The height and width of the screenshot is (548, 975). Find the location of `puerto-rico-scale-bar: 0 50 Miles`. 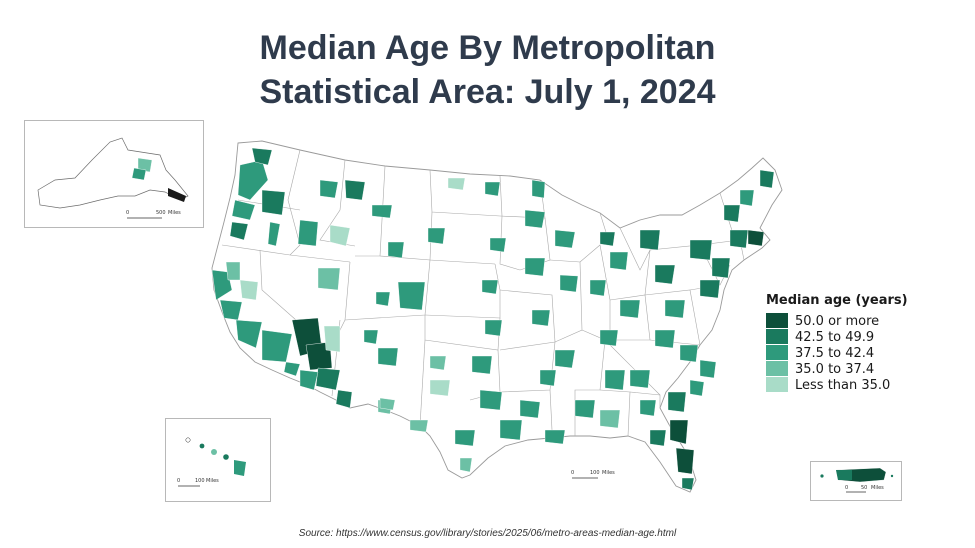

puerto-rico-scale-bar: 0 50 Miles is located at coordinates (864, 489).